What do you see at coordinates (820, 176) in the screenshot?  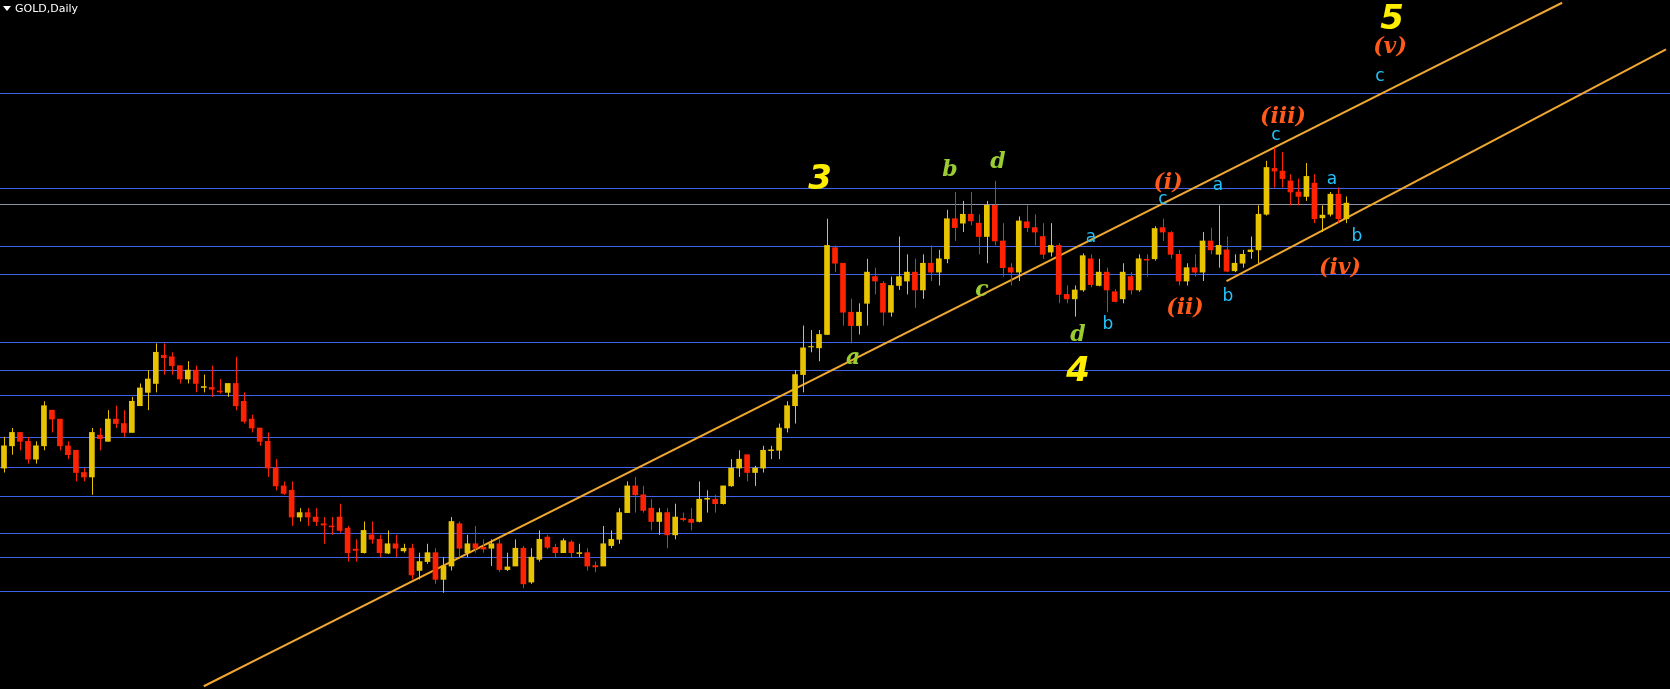 I see `annotation: 3` at bounding box center [820, 176].